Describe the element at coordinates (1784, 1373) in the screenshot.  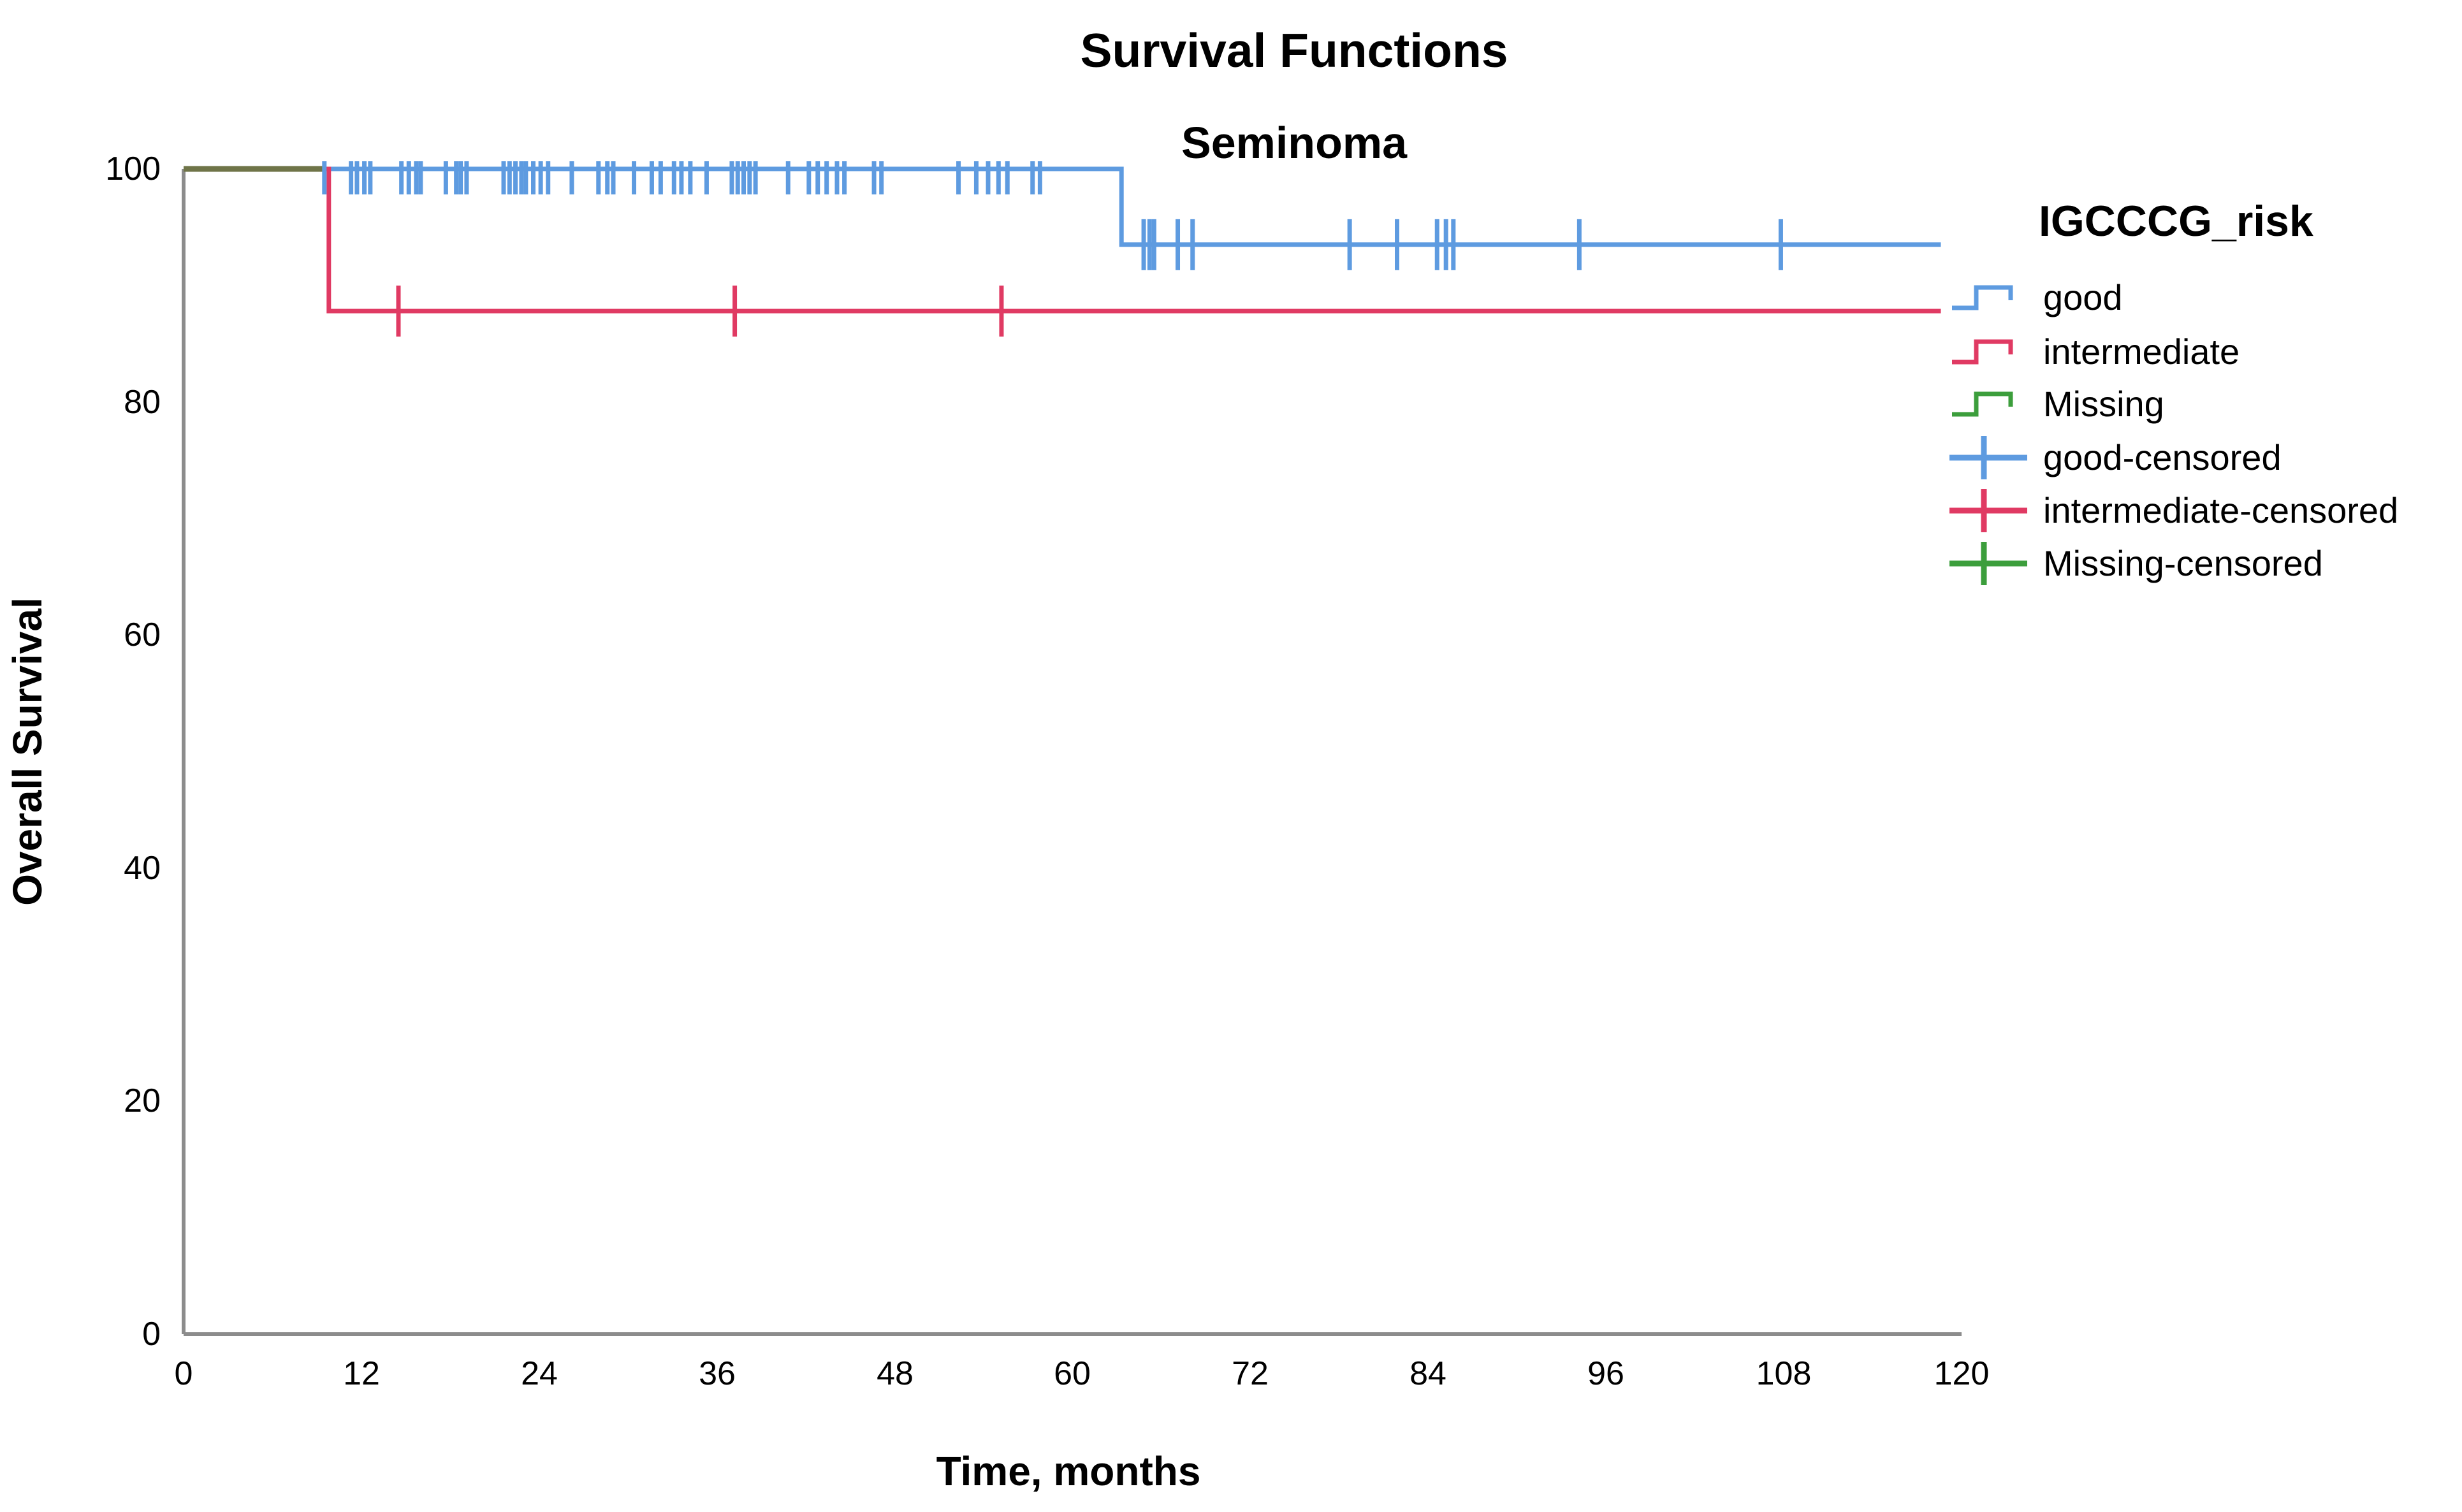
I see `x-tick-108: 108` at that location.